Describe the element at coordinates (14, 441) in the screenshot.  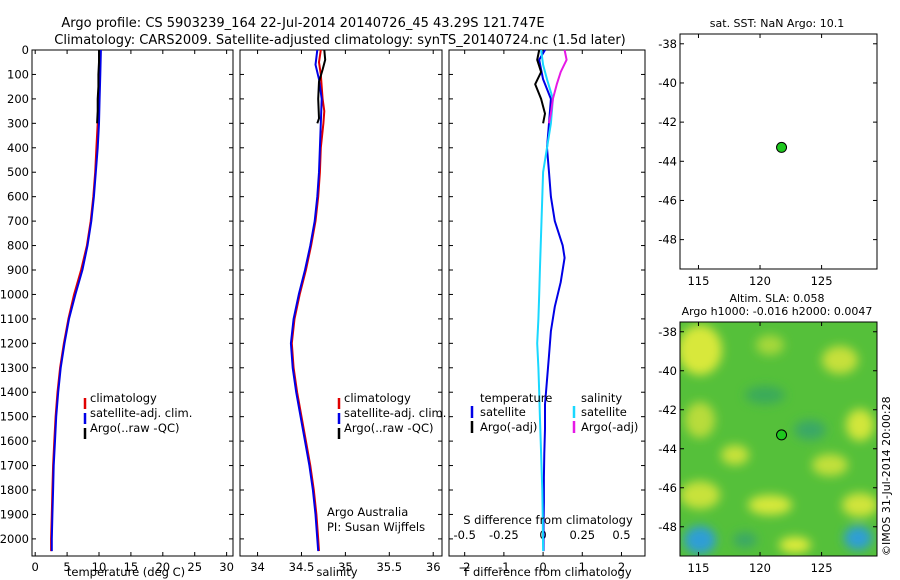
I see `ytick-label: 1600` at that location.